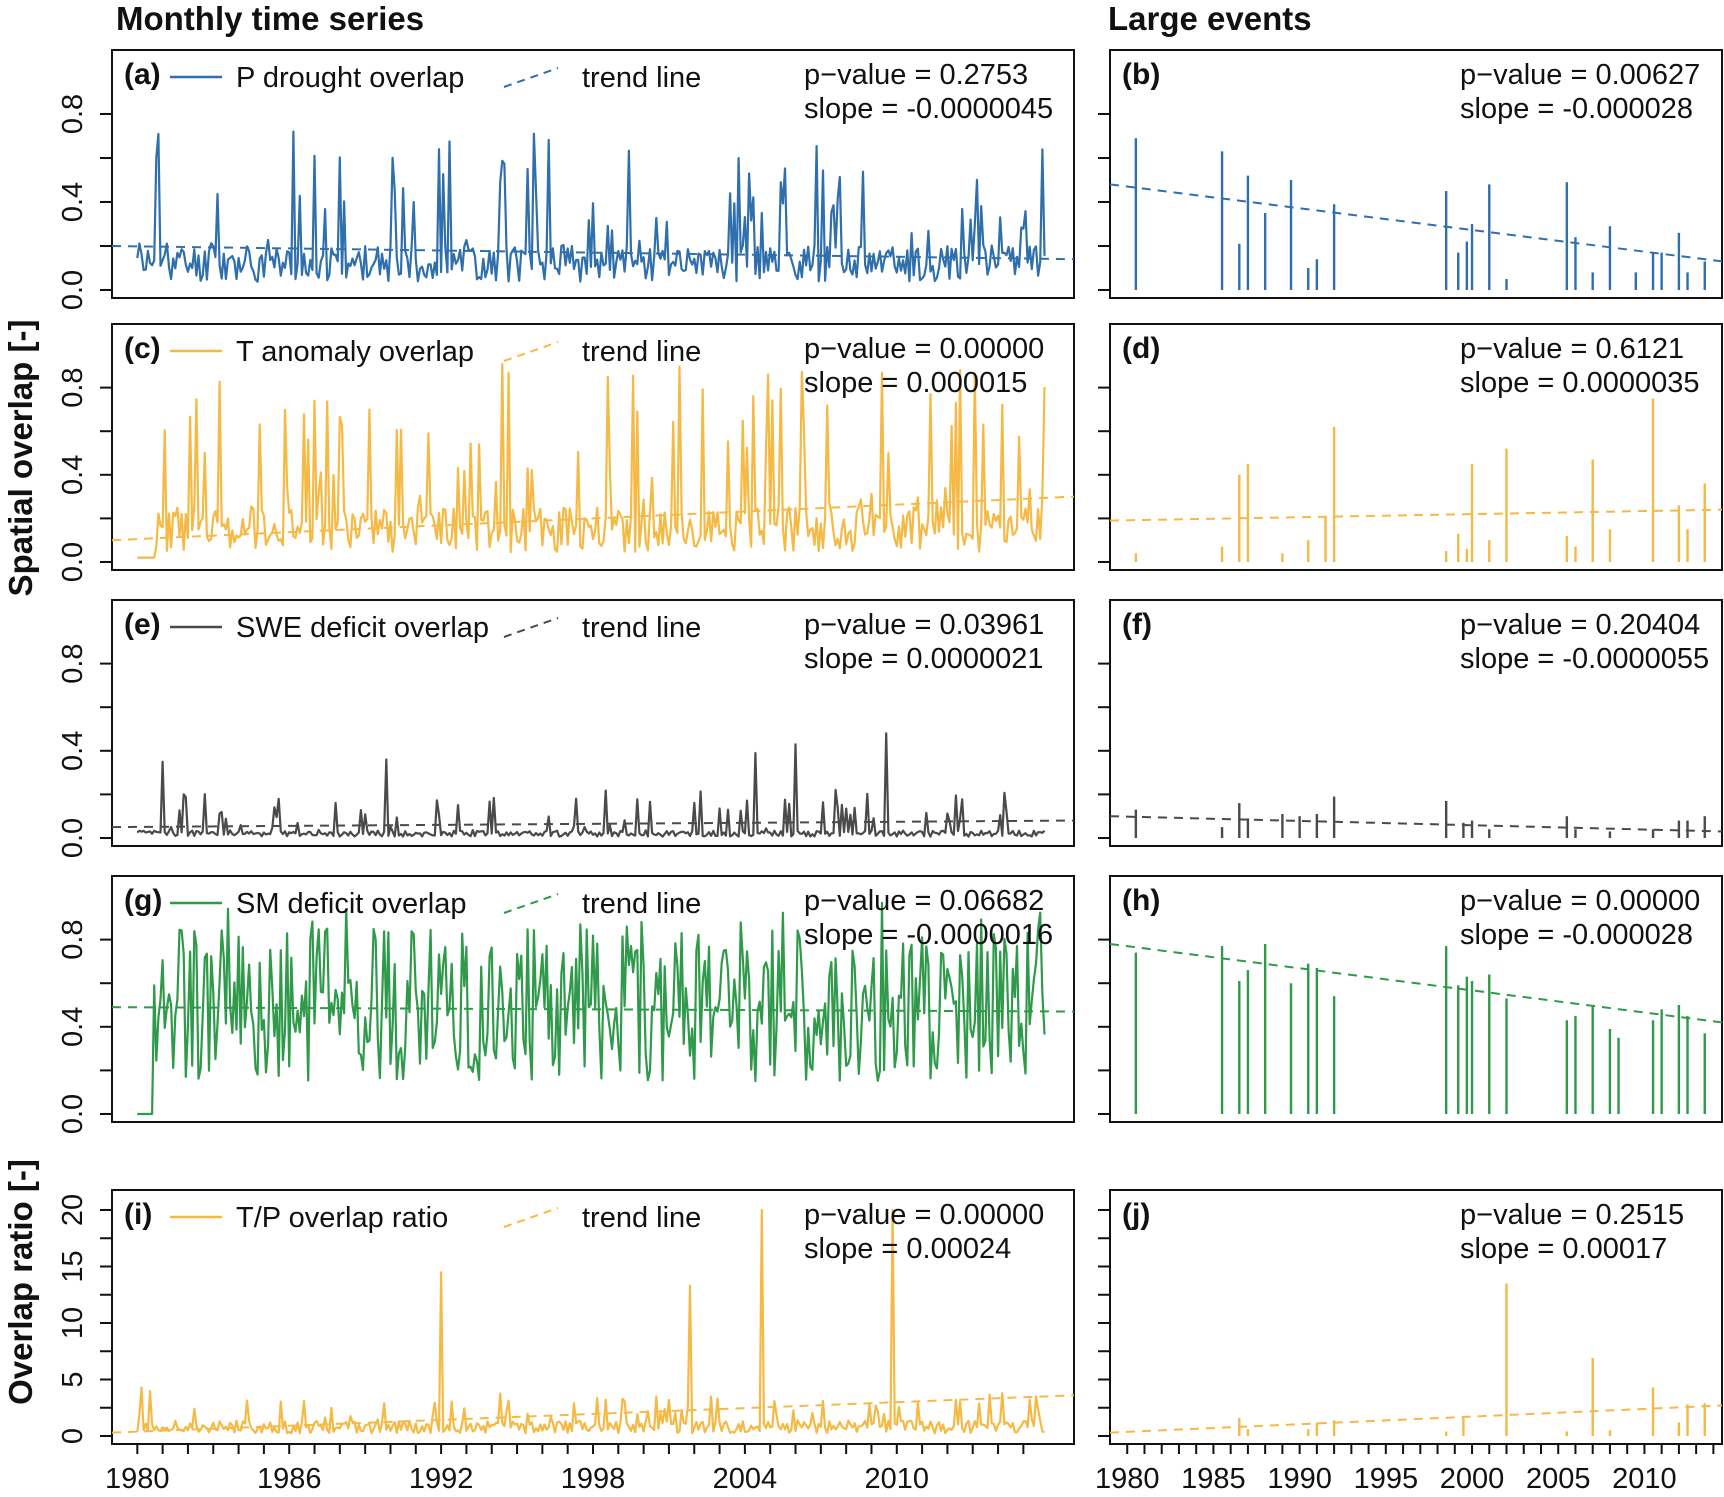 The height and width of the screenshot is (1497, 1724). Describe the element at coordinates (138, 1214) in the screenshot. I see `panel-label: (i)` at that location.